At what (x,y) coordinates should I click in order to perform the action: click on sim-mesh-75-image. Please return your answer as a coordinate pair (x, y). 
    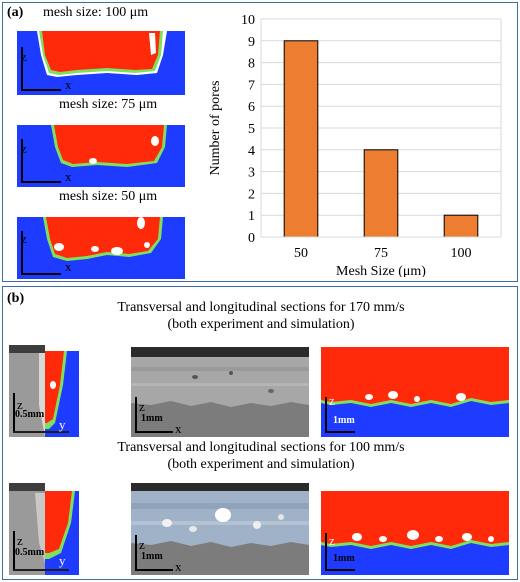
    Looking at the image, I should click on (101, 152).